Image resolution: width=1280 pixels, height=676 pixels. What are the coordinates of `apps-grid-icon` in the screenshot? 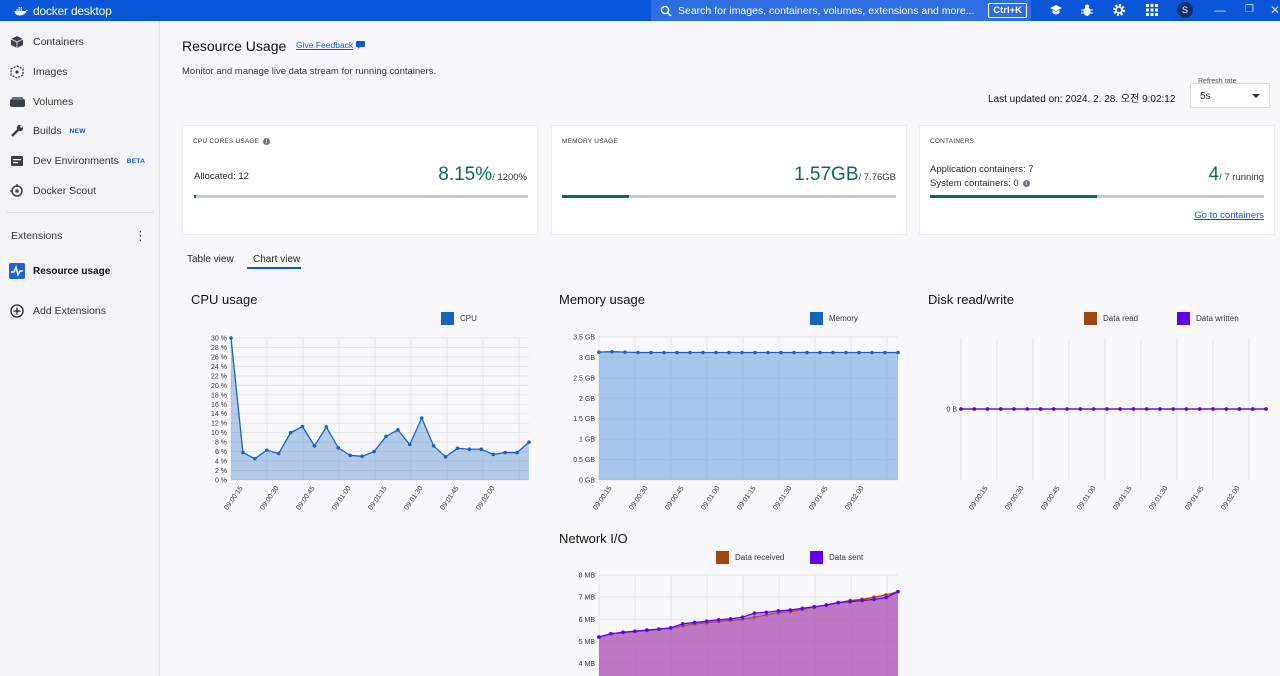 It's located at (1152, 10).